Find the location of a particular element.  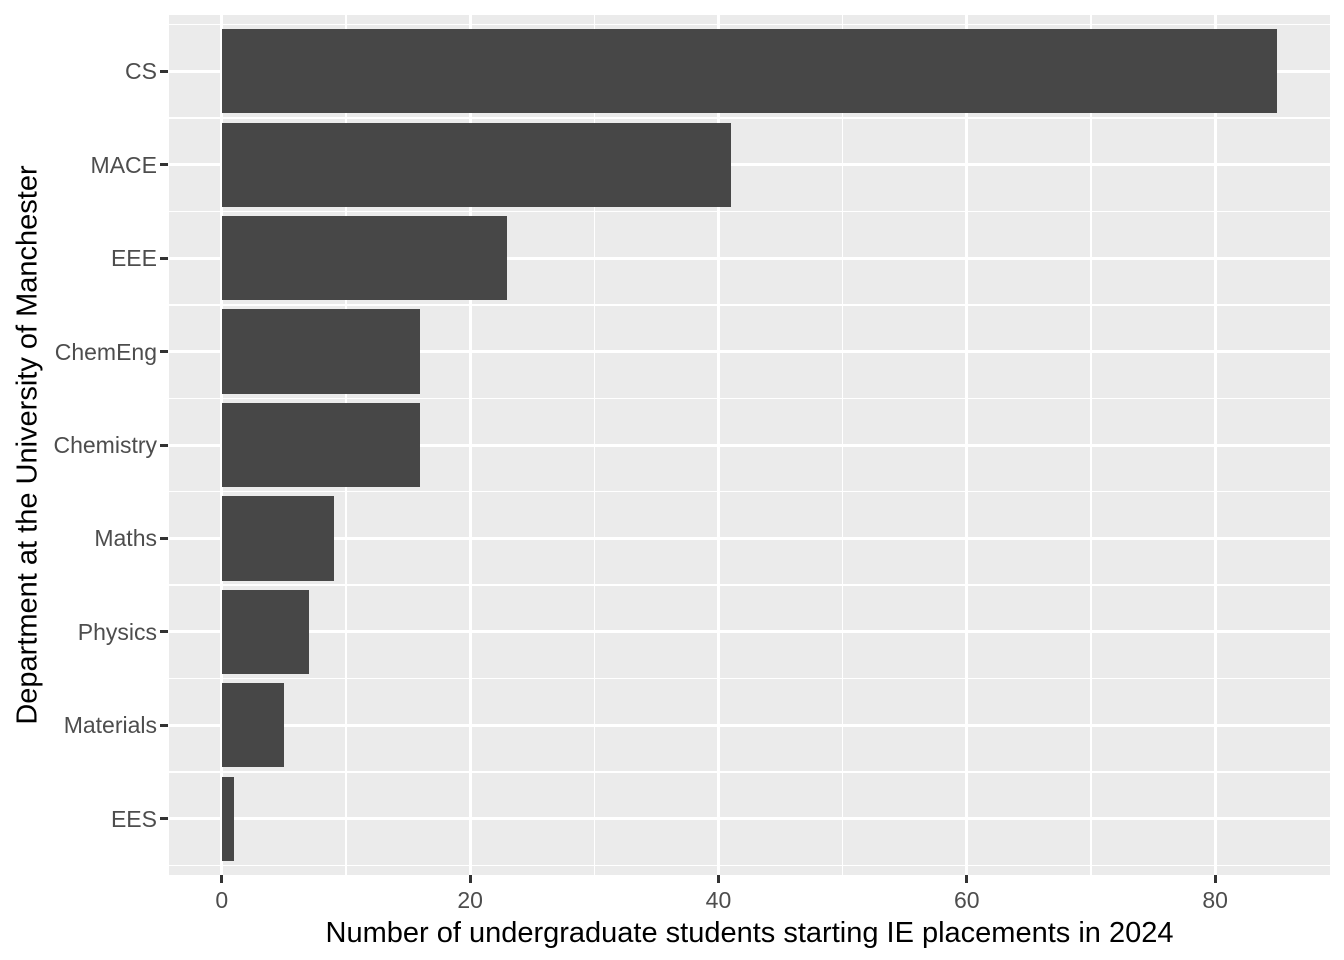

bar-maths is located at coordinates (277, 538).